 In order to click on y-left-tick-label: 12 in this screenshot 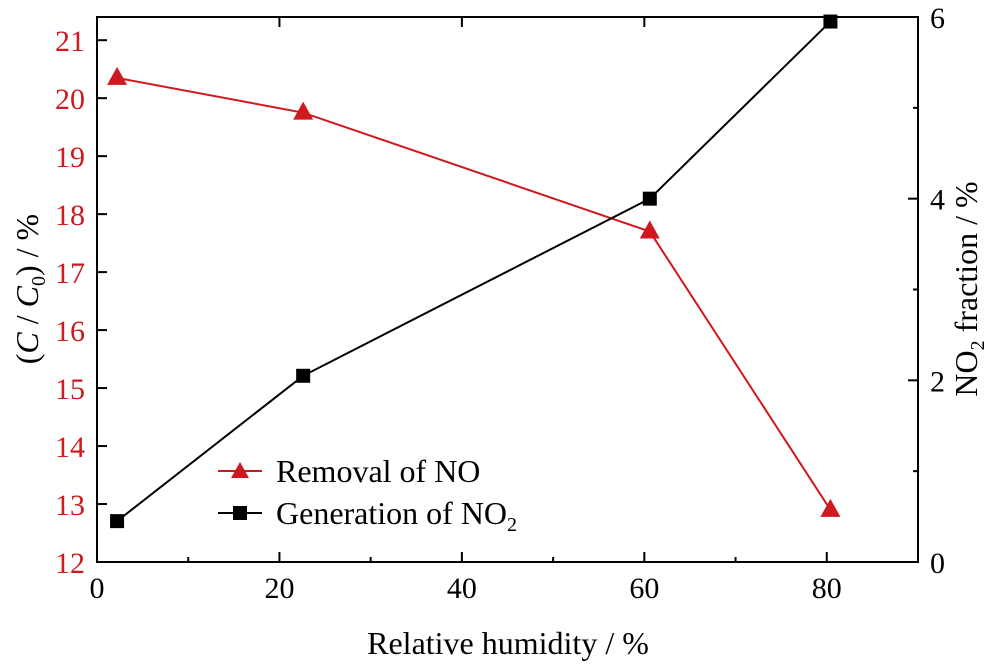, I will do `click(70, 563)`.